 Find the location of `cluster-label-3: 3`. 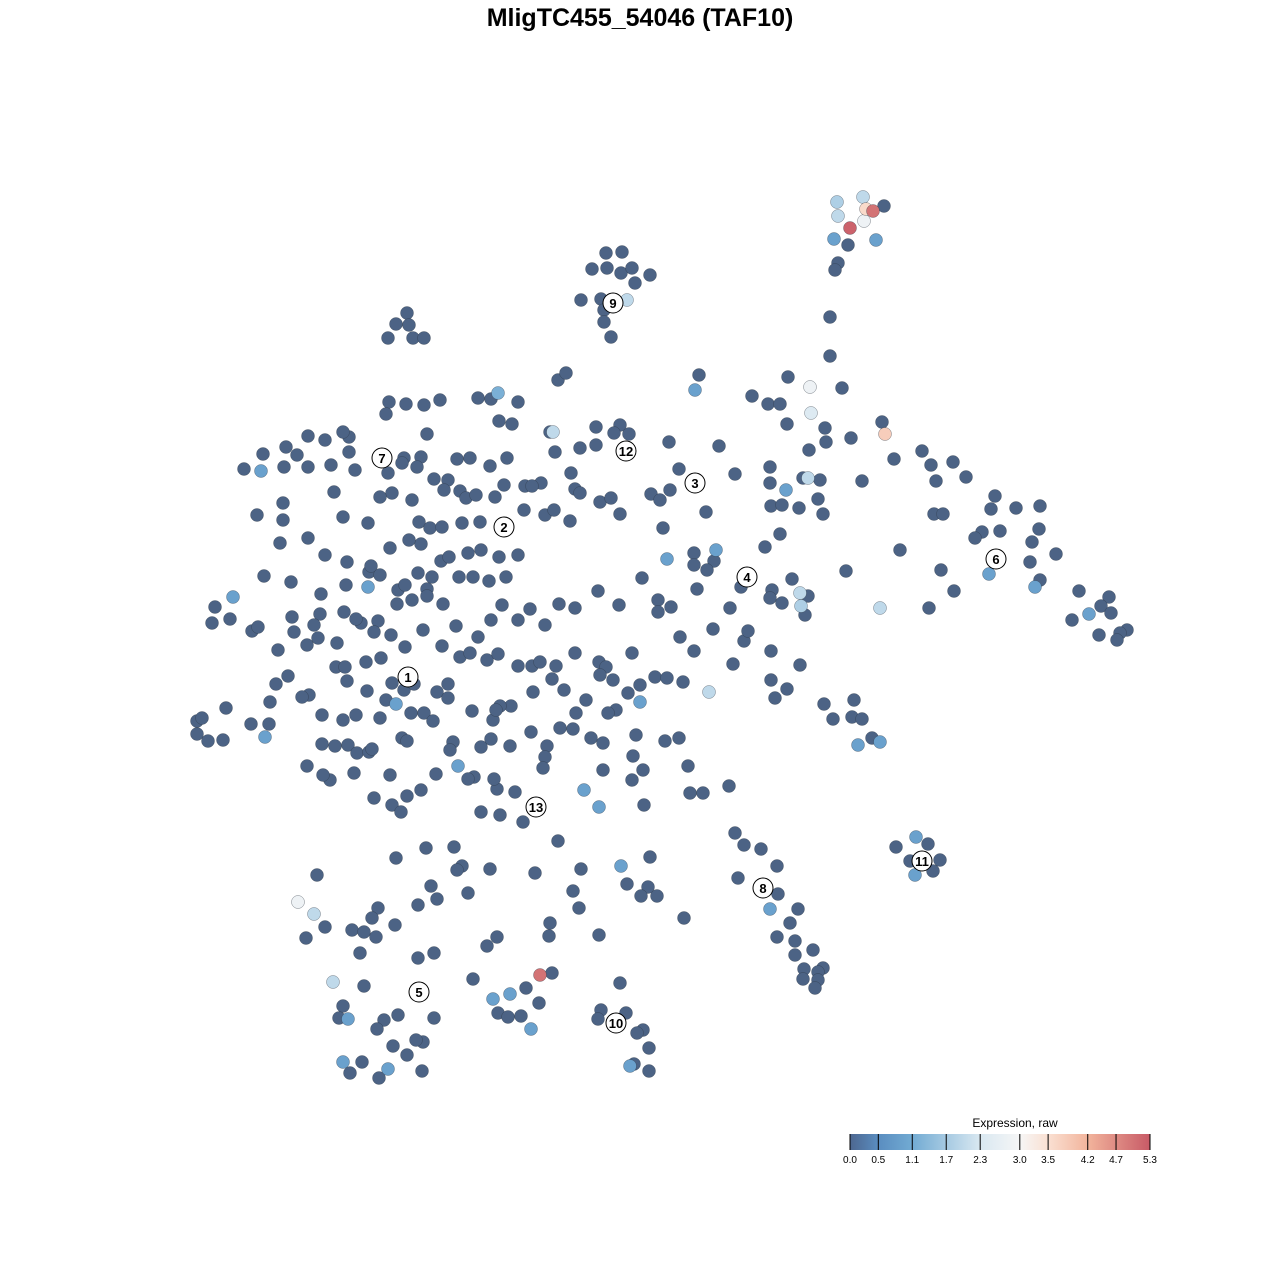

cluster-label-3: 3 is located at coordinates (695, 483).